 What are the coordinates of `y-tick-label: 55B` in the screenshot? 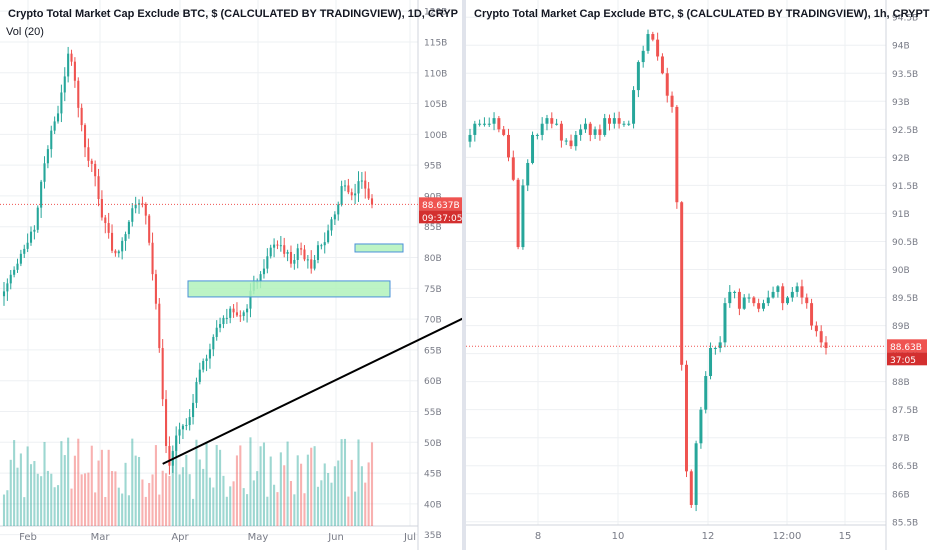 It's located at (433, 413).